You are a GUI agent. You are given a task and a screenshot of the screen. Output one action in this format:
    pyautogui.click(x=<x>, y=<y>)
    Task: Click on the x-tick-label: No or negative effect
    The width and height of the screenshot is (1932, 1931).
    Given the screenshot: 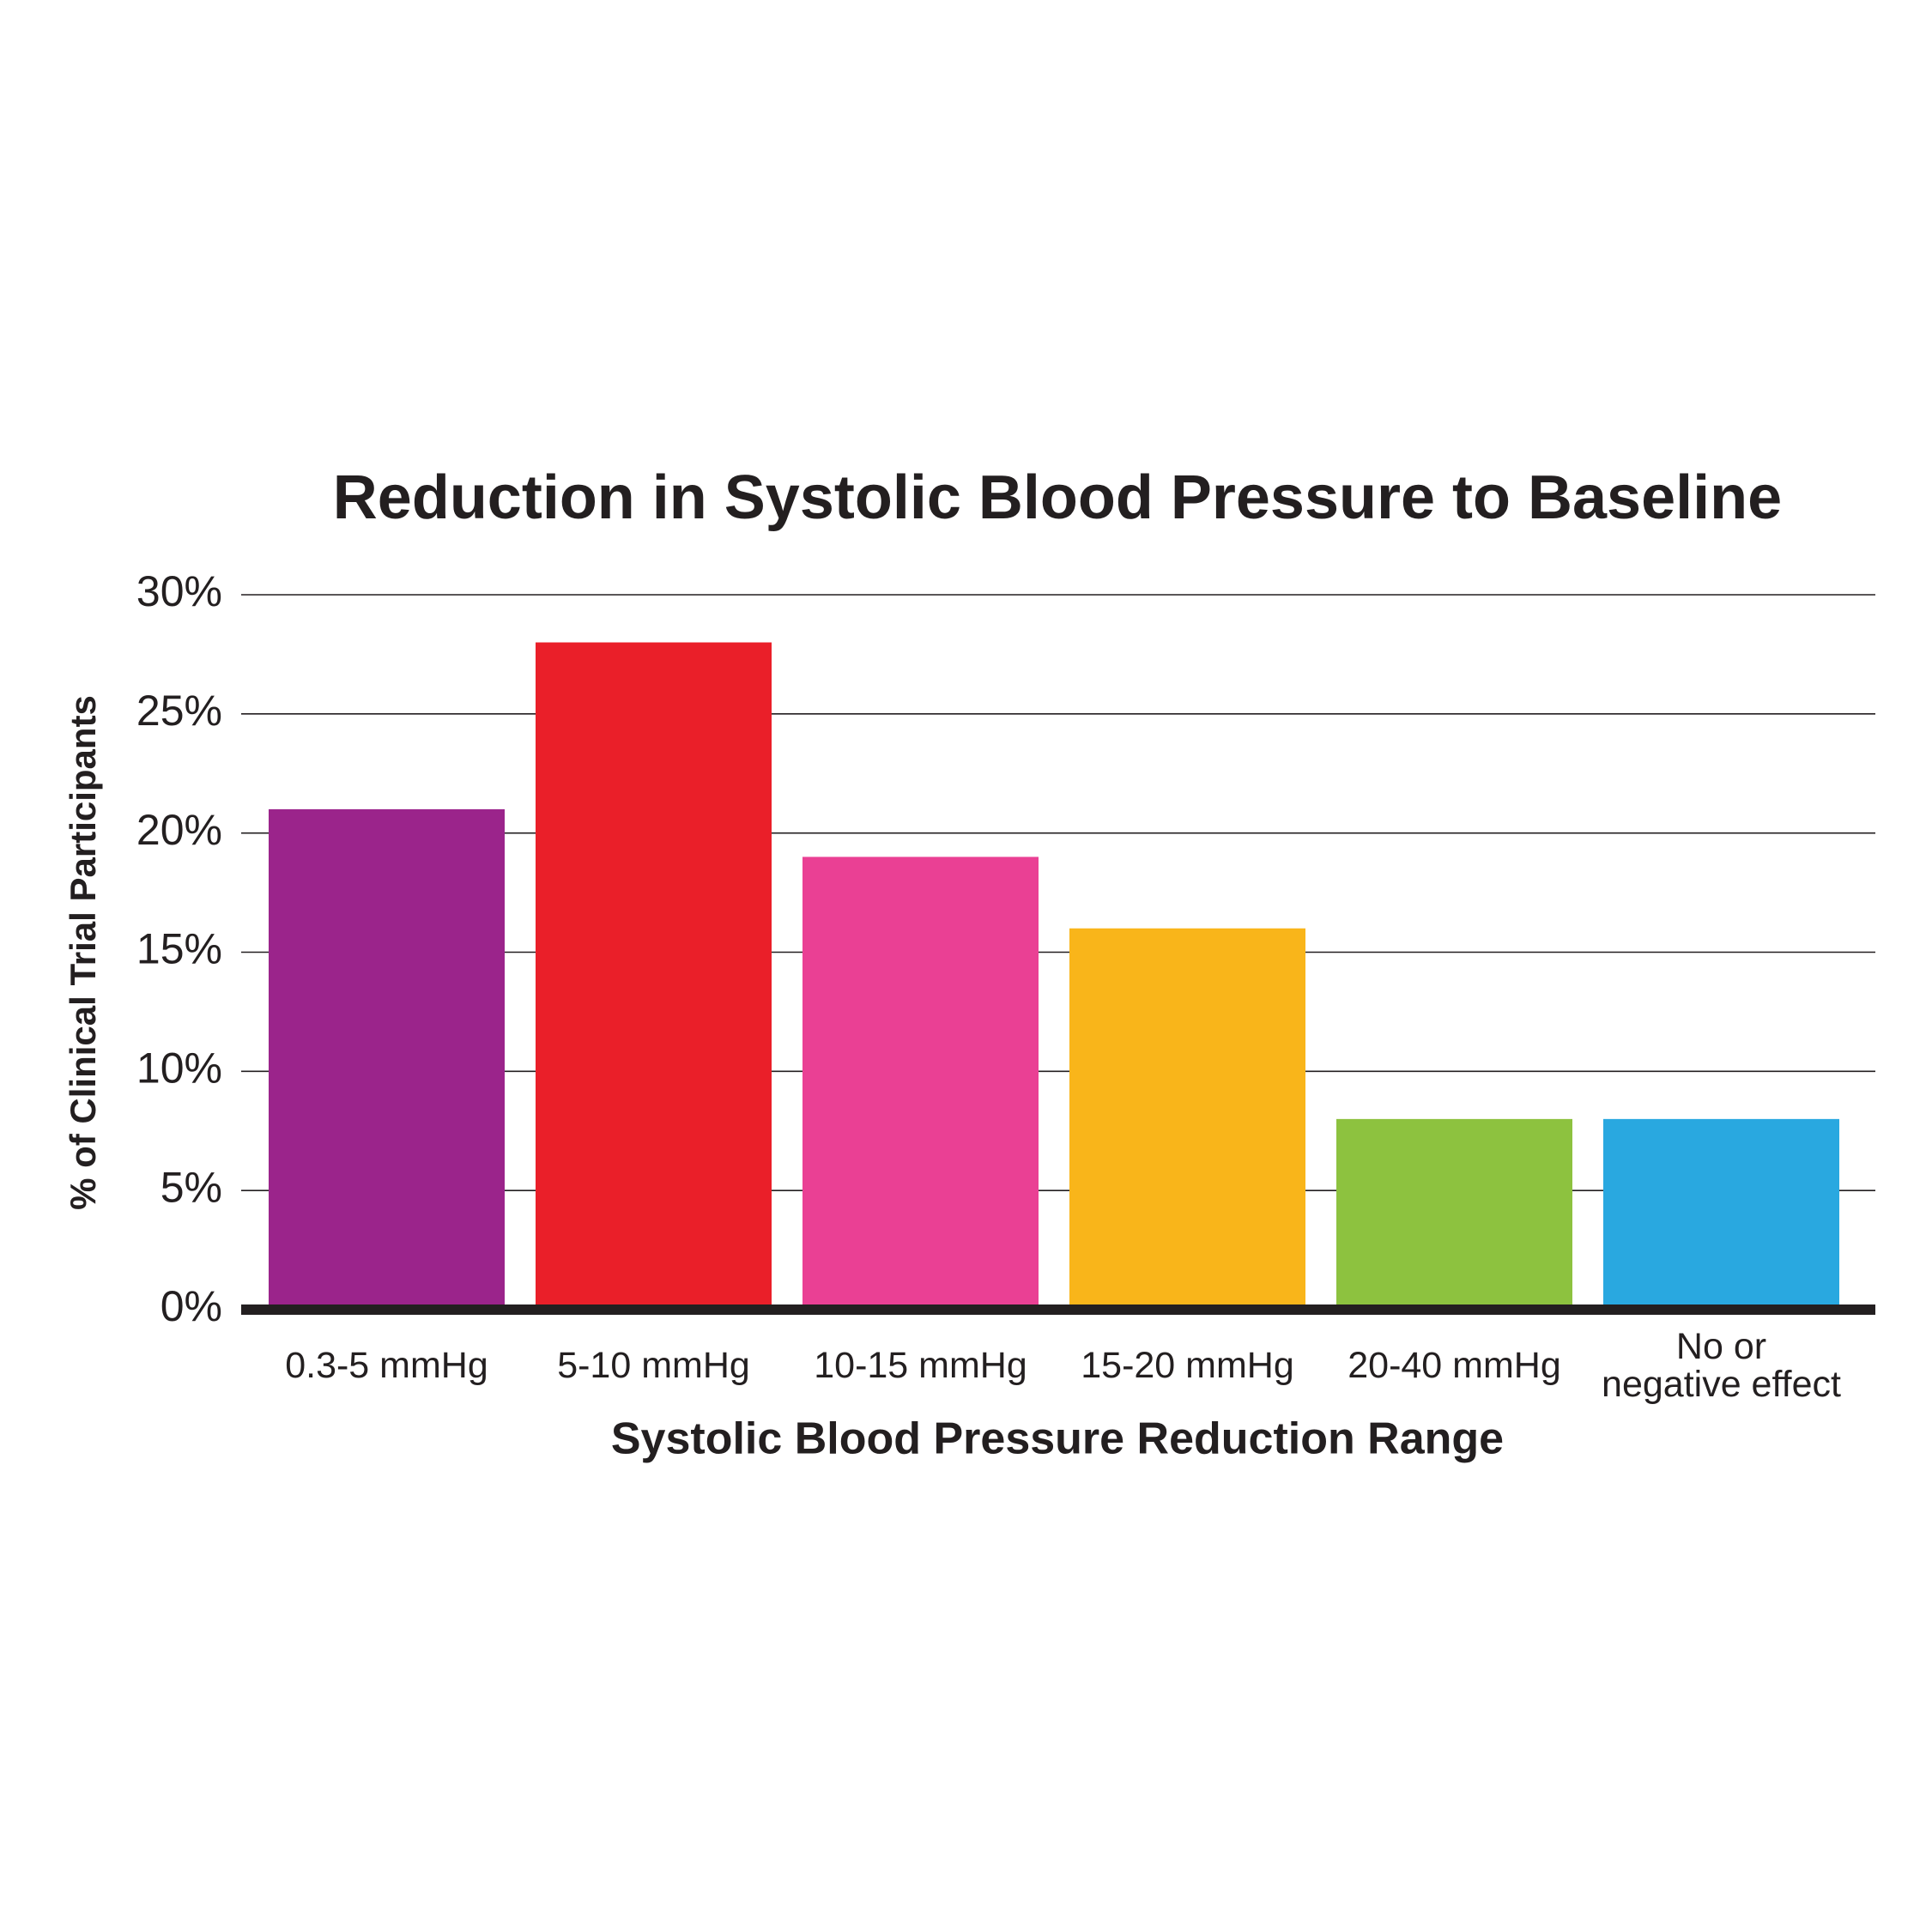 What is the action you would take?
    pyautogui.click(x=1722, y=1365)
    